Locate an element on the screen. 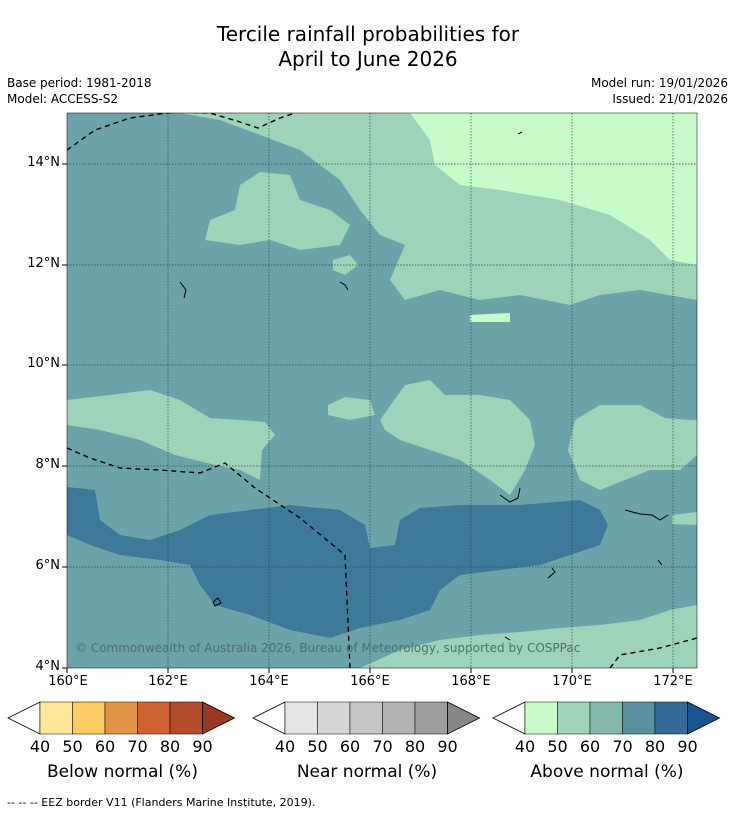  legend-near-over-triangle is located at coordinates (464, 718).